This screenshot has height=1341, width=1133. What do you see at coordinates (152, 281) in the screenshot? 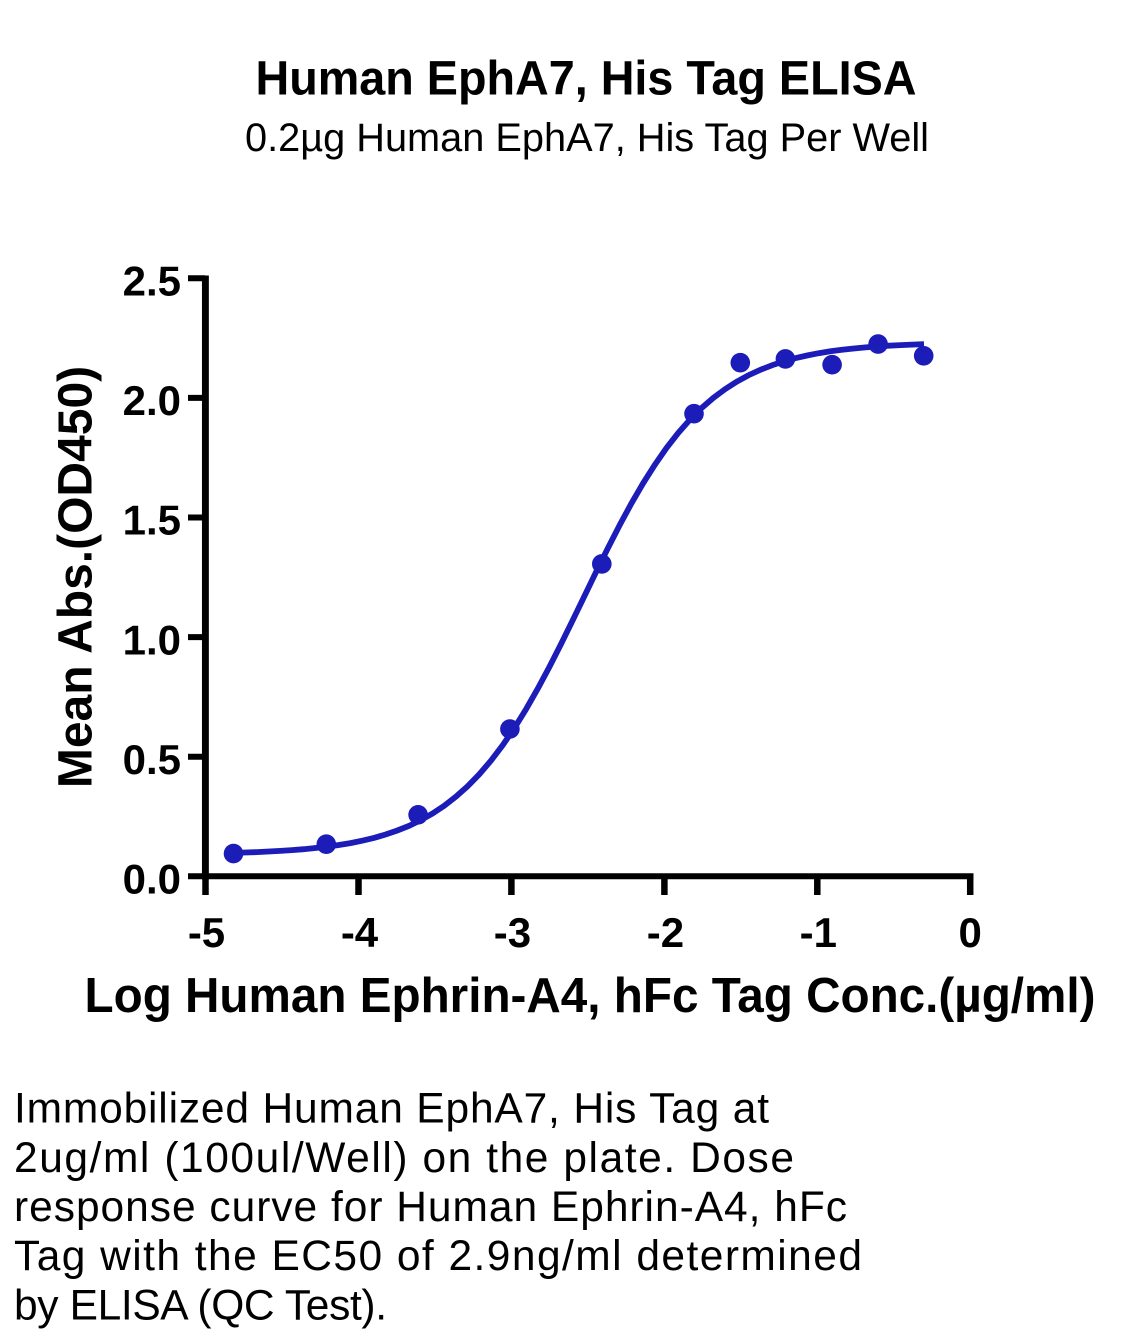
I see `svg-text: 2.5` at bounding box center [152, 281].